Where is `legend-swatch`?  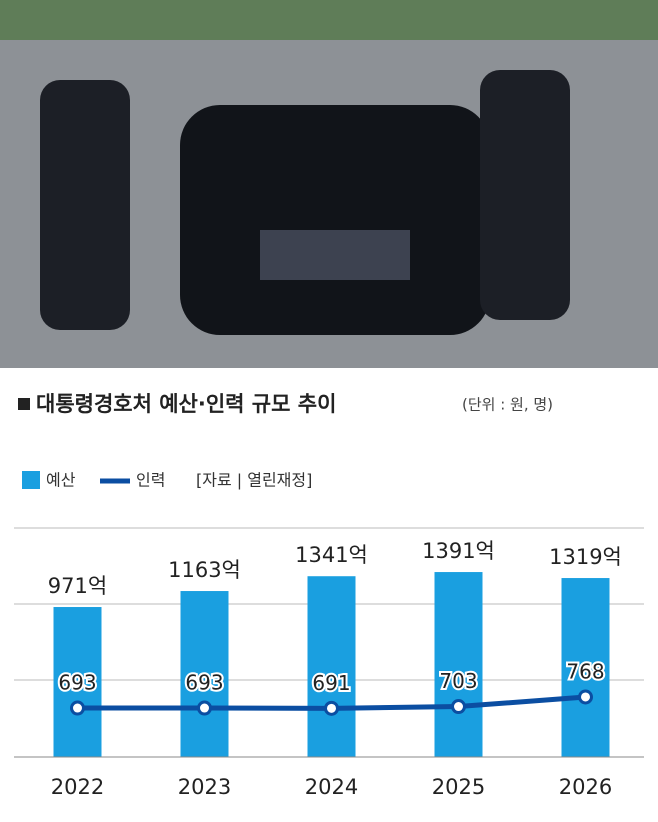
legend-swatch is located at coordinates (31, 480).